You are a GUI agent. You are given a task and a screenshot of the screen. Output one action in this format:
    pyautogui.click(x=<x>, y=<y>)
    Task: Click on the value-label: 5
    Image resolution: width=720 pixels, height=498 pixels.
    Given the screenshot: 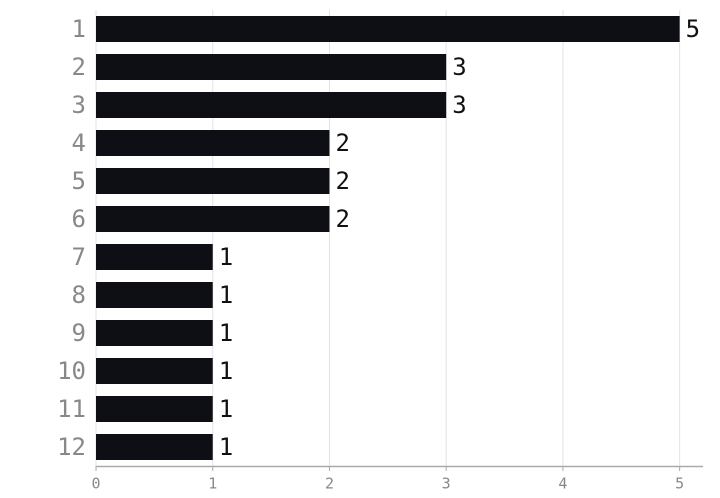 What is the action you would take?
    pyautogui.click(x=693, y=29)
    